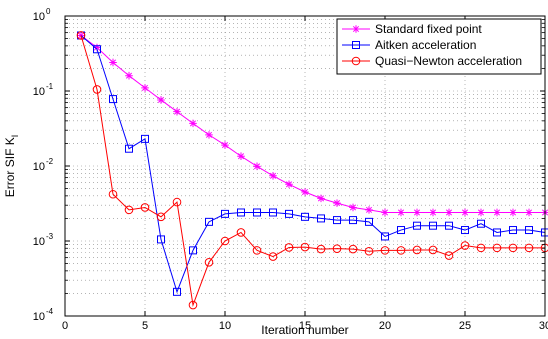 Image resolution: width=548 pixels, height=339 pixels. What do you see at coordinates (48, 11) in the screenshot?
I see `y-tick-label-exponent: 0` at bounding box center [48, 11].